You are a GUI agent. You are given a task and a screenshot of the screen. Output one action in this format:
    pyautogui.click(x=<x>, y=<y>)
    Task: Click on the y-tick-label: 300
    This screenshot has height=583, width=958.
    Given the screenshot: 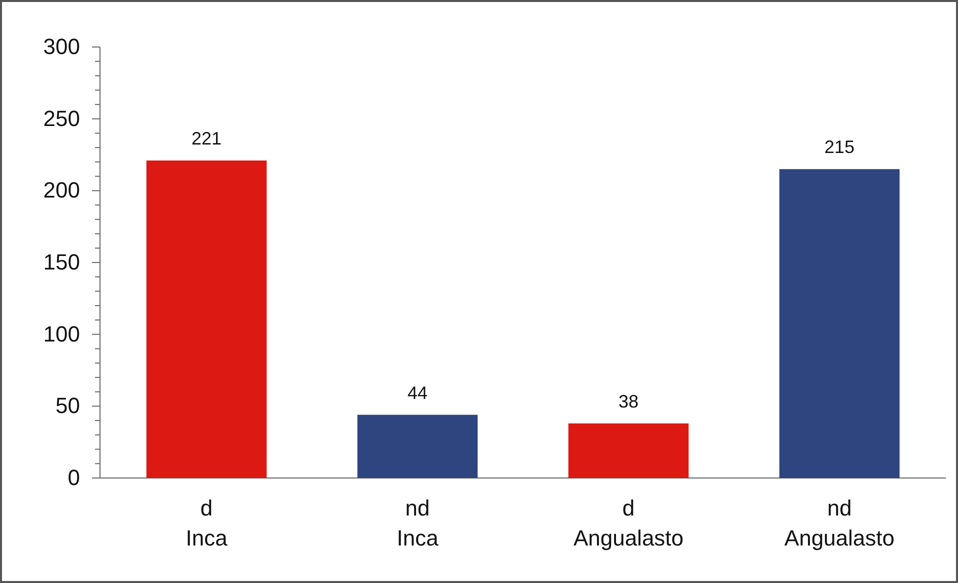 What is the action you would take?
    pyautogui.click(x=61, y=47)
    